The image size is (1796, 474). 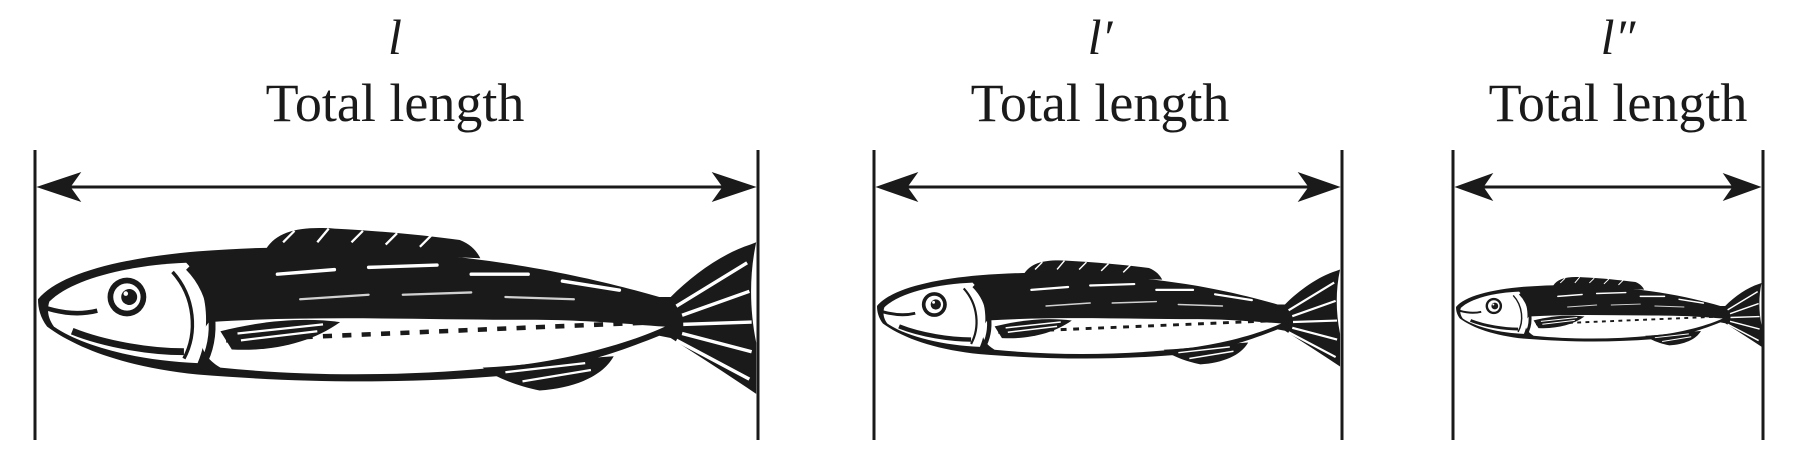 What do you see at coordinates (395, 37) in the screenshot?
I see `variable-l: l` at bounding box center [395, 37].